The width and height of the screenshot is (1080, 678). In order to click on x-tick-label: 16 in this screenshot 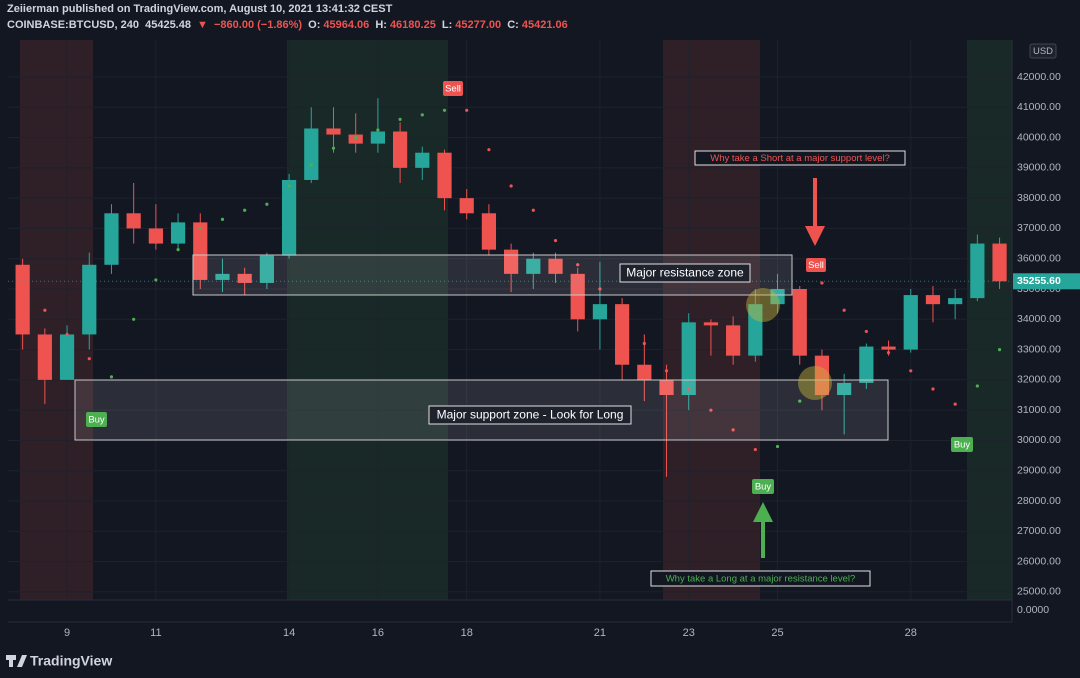, I will do `click(378, 633)`.